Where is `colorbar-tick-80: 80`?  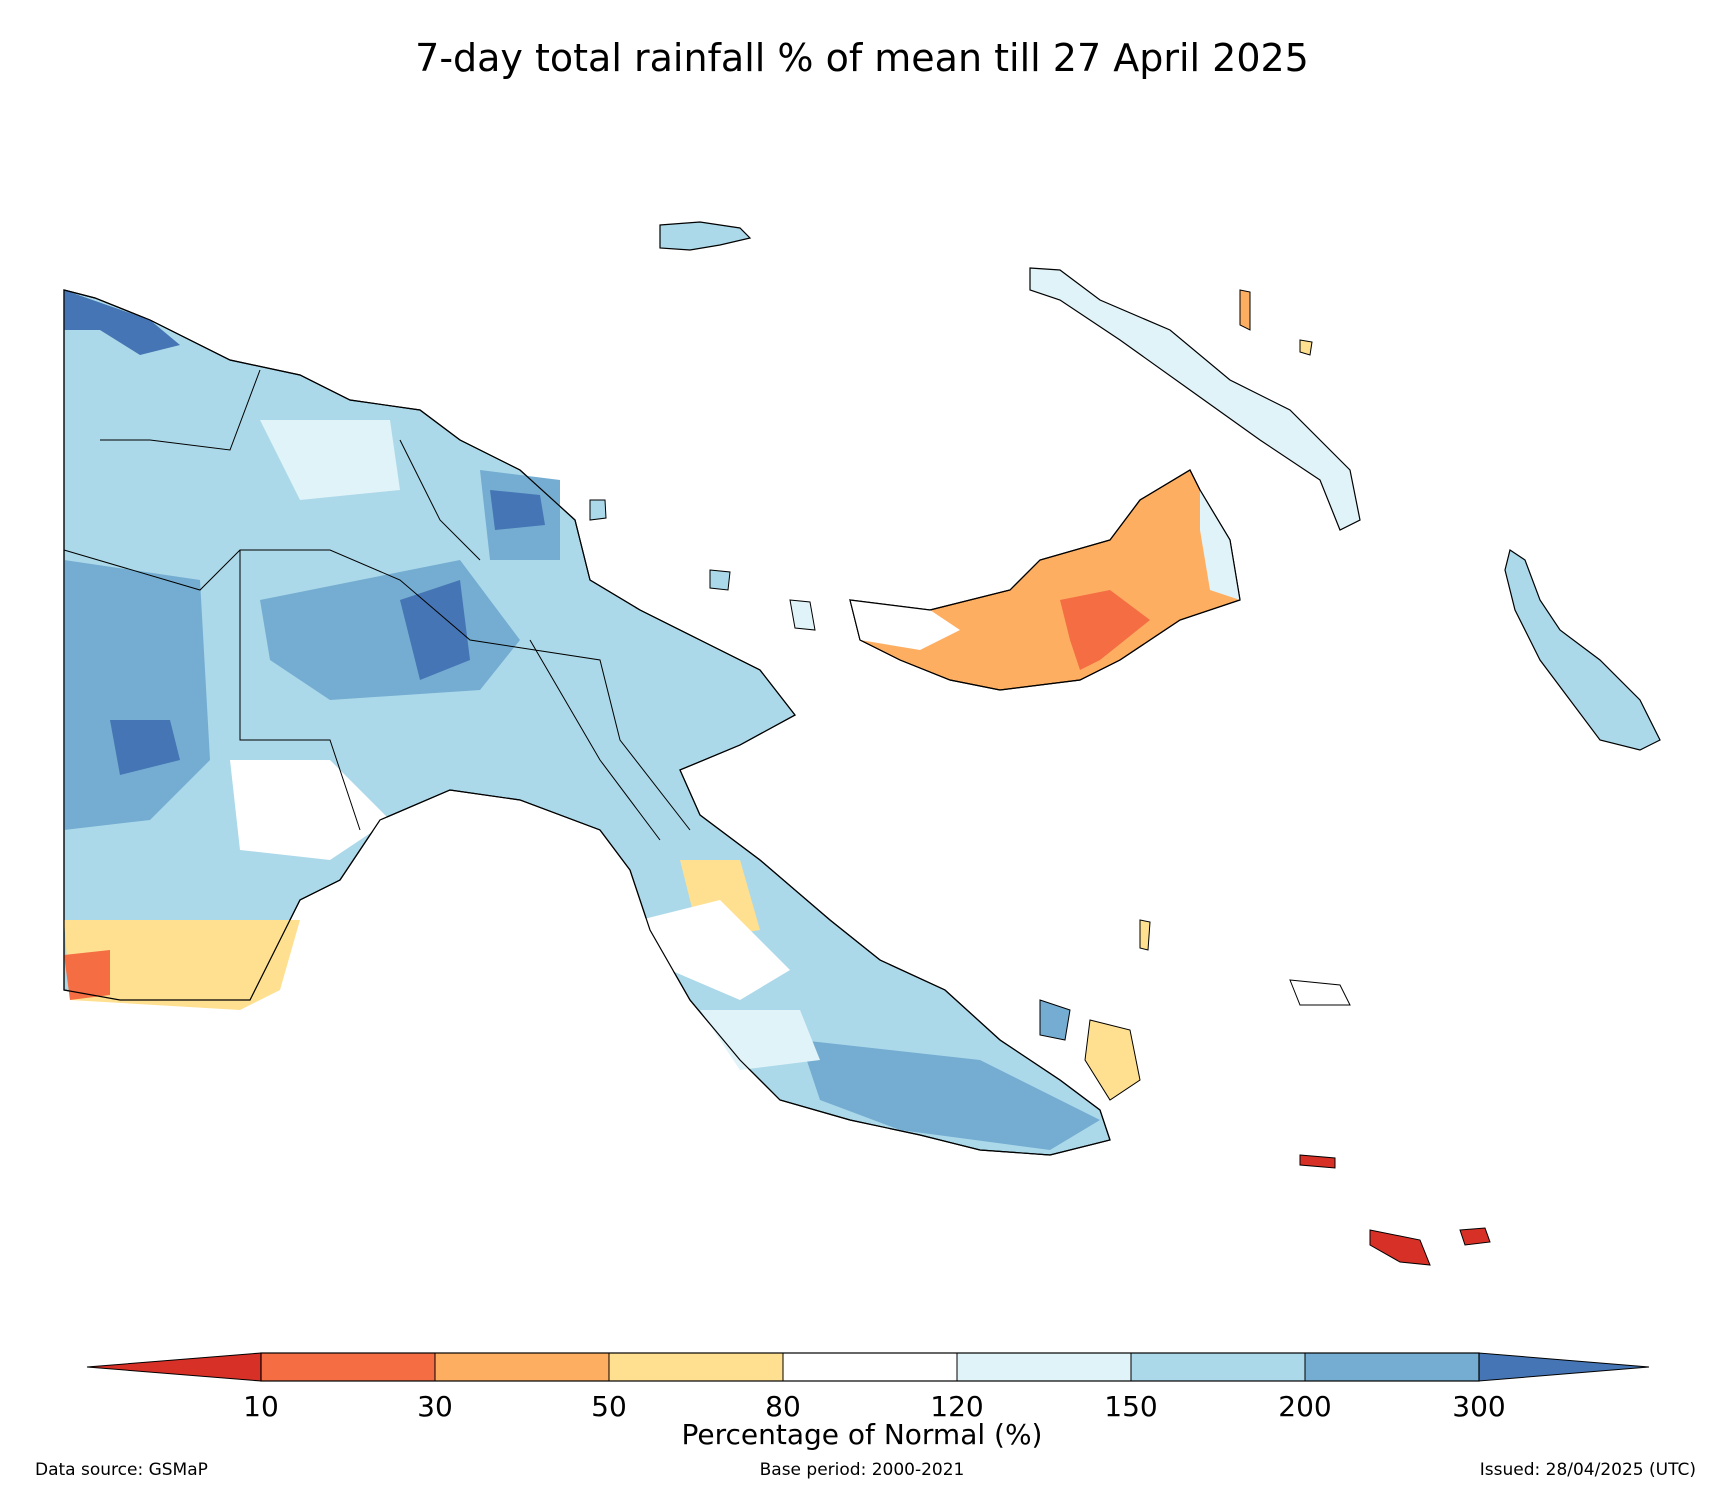
colorbar-tick-80: 80 is located at coordinates (783, 1406).